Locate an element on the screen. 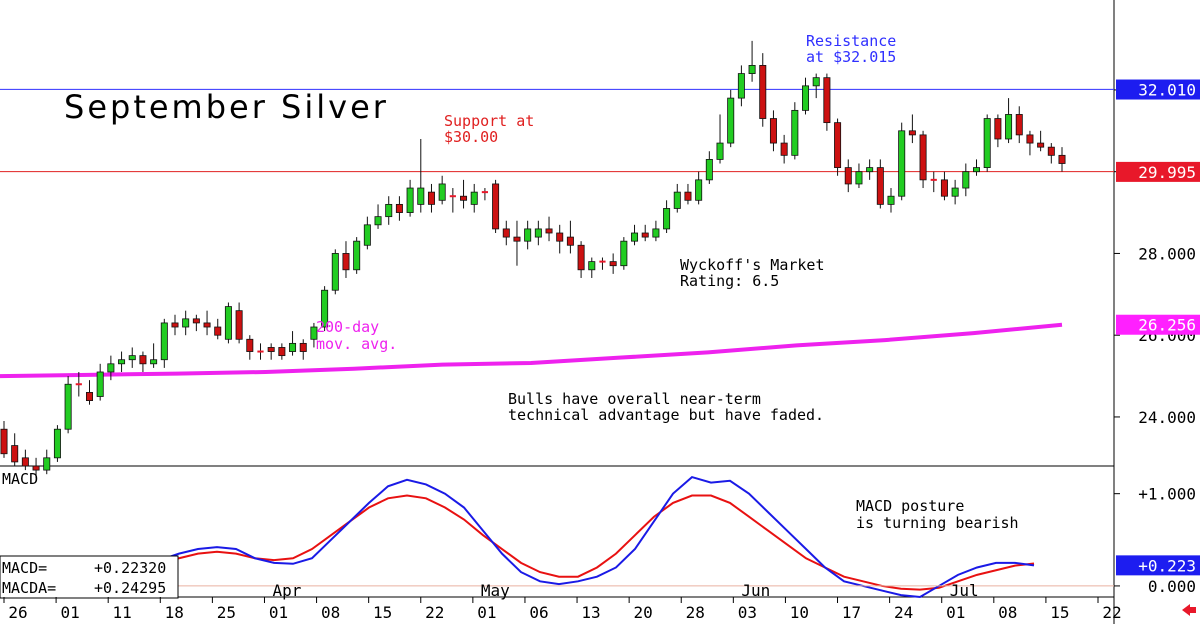 The width and height of the screenshot is (1200, 624). bulls-annotation-line1: Bulls have overall near-term is located at coordinates (634, 399).